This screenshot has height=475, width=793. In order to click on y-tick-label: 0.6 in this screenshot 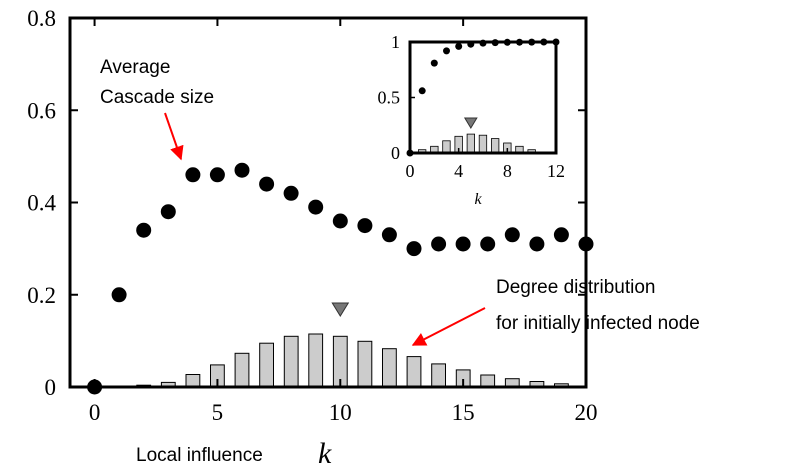, I will do `click(41, 110)`.